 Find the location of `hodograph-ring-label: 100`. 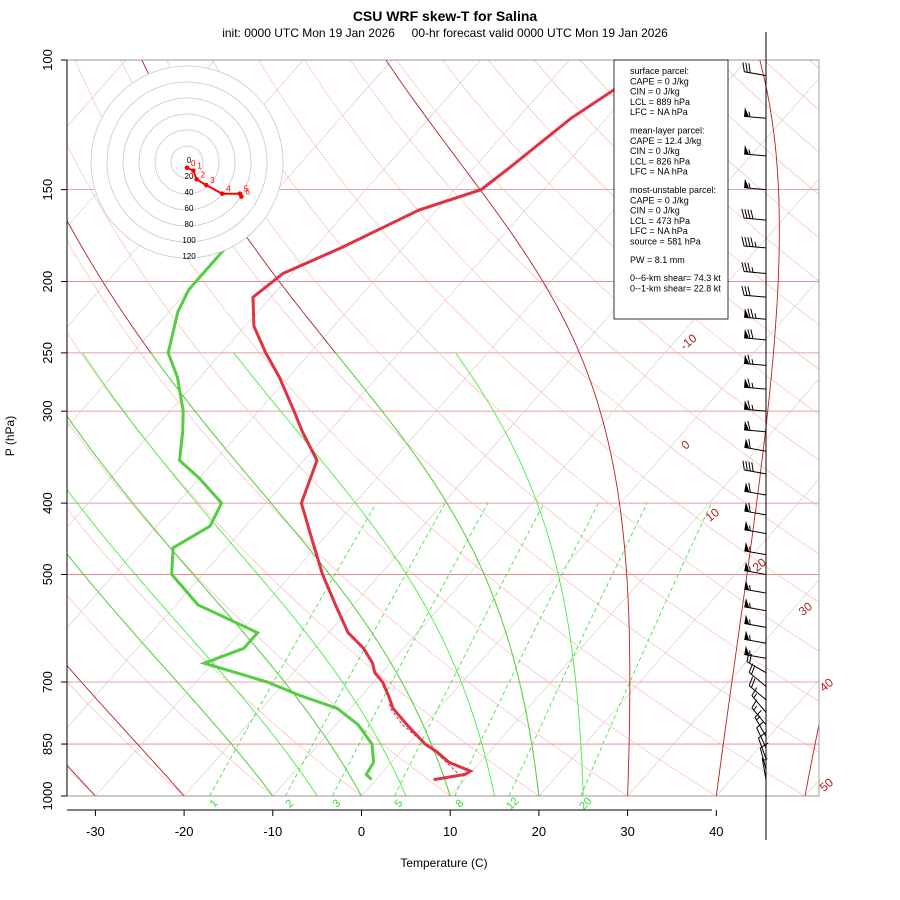

hodograph-ring-label: 100 is located at coordinates (189, 240).